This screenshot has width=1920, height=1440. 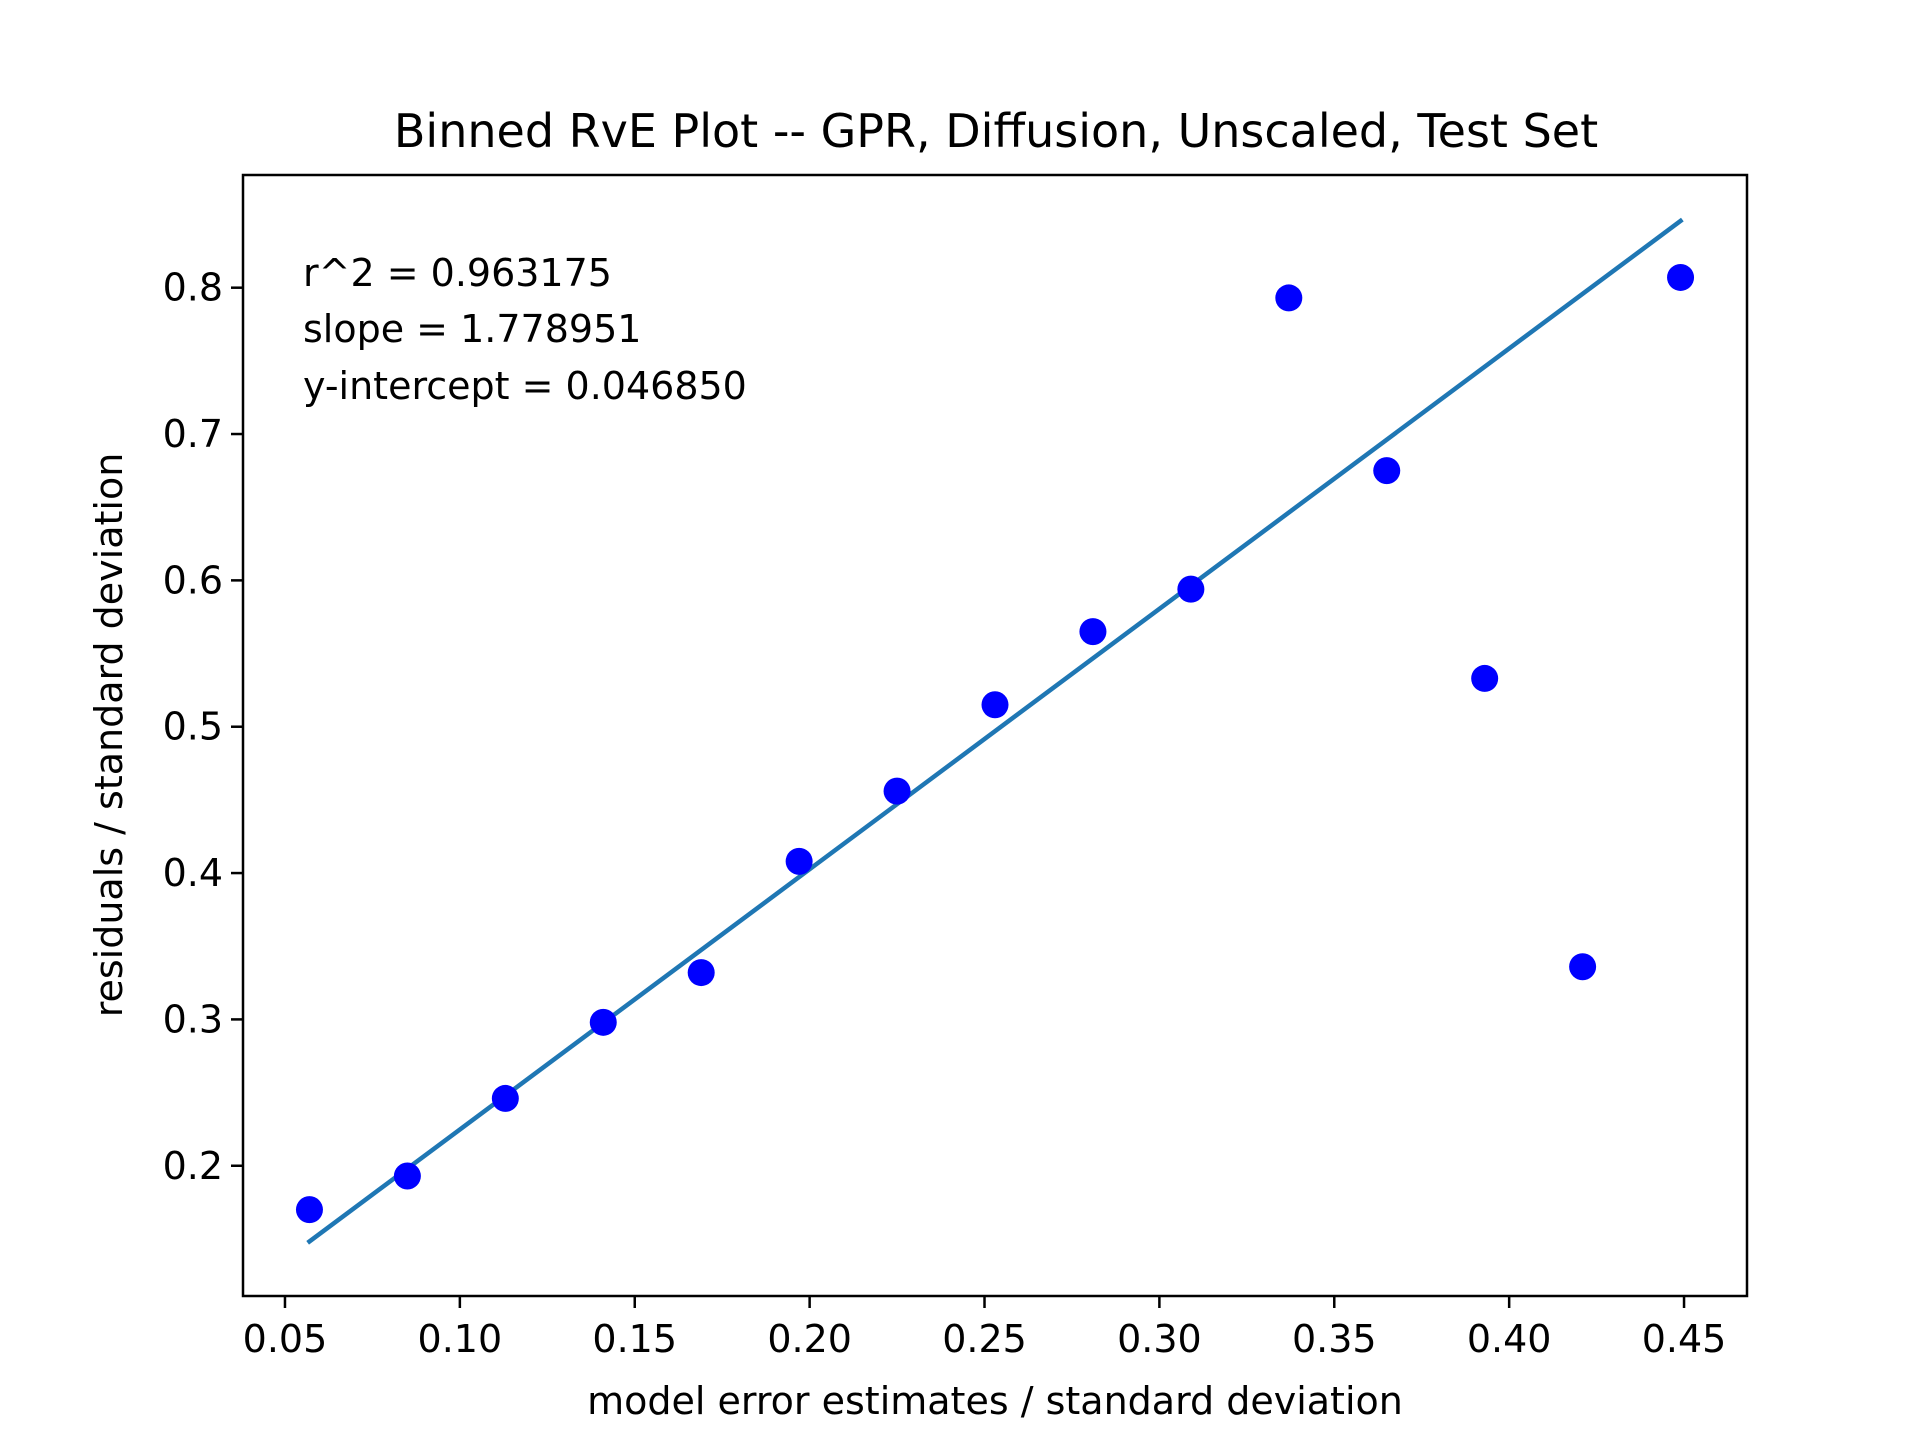 What do you see at coordinates (193, 434) in the screenshot?
I see `y-tick-label: 0.7` at bounding box center [193, 434].